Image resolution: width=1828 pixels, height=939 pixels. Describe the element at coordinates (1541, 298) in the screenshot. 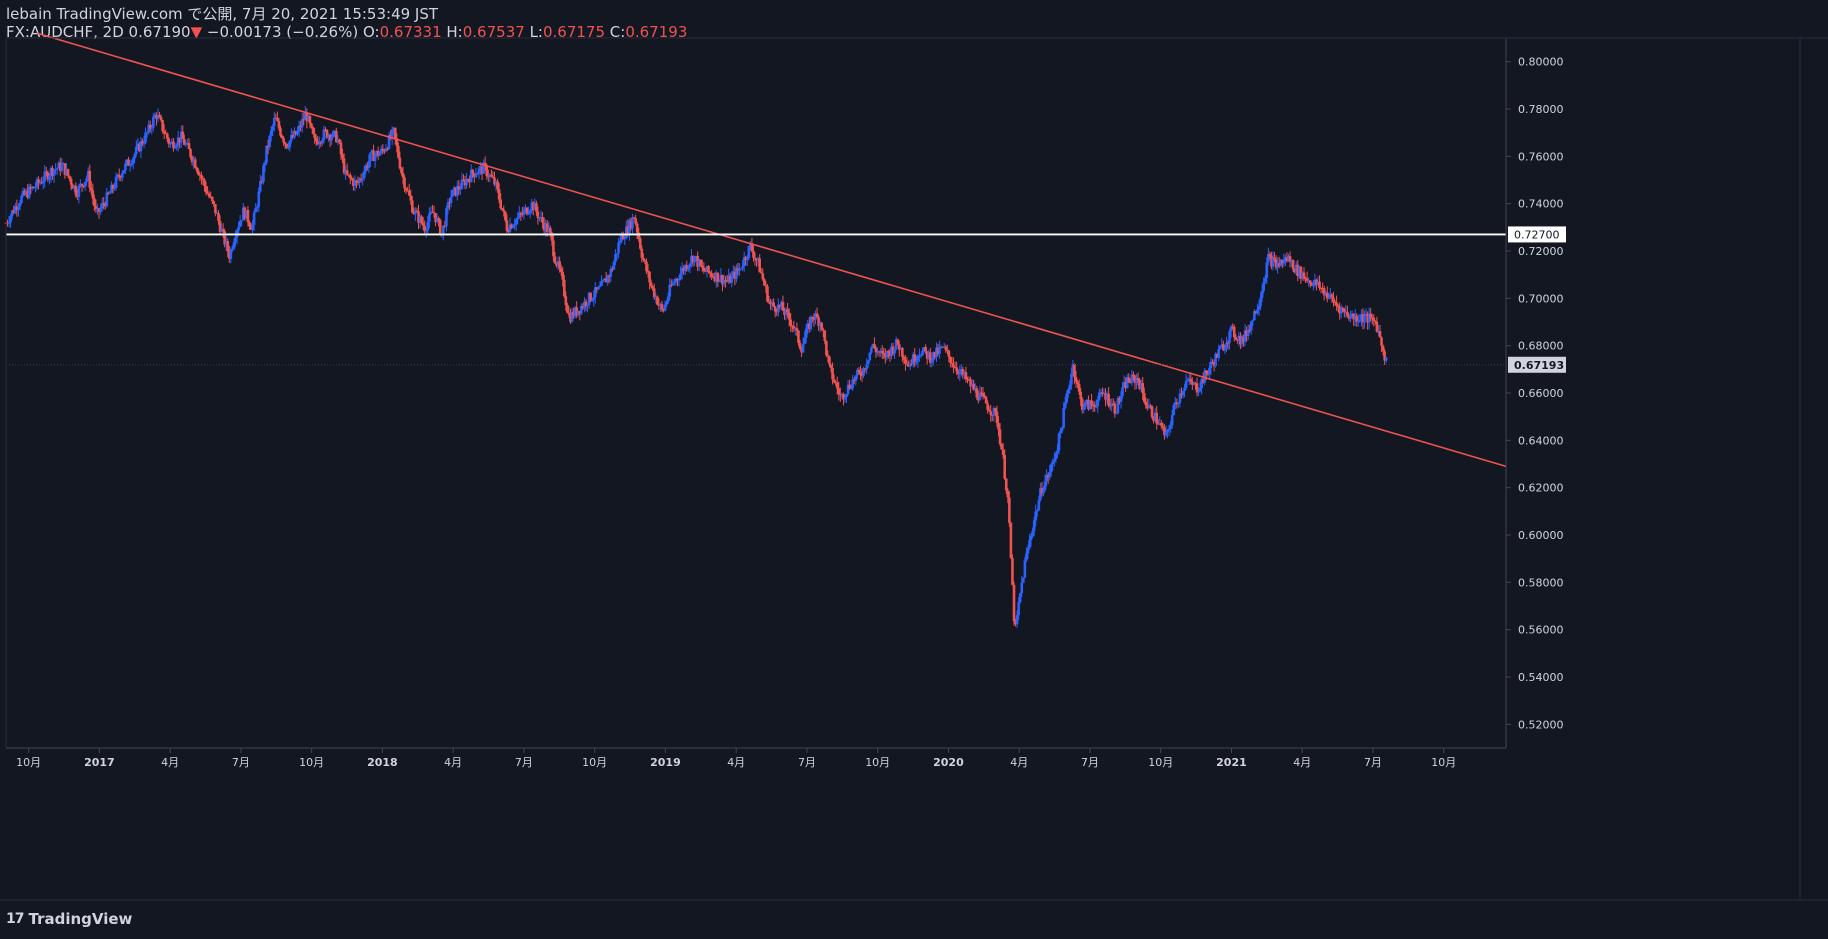

I see `y-tick-label: 0.70000` at that location.